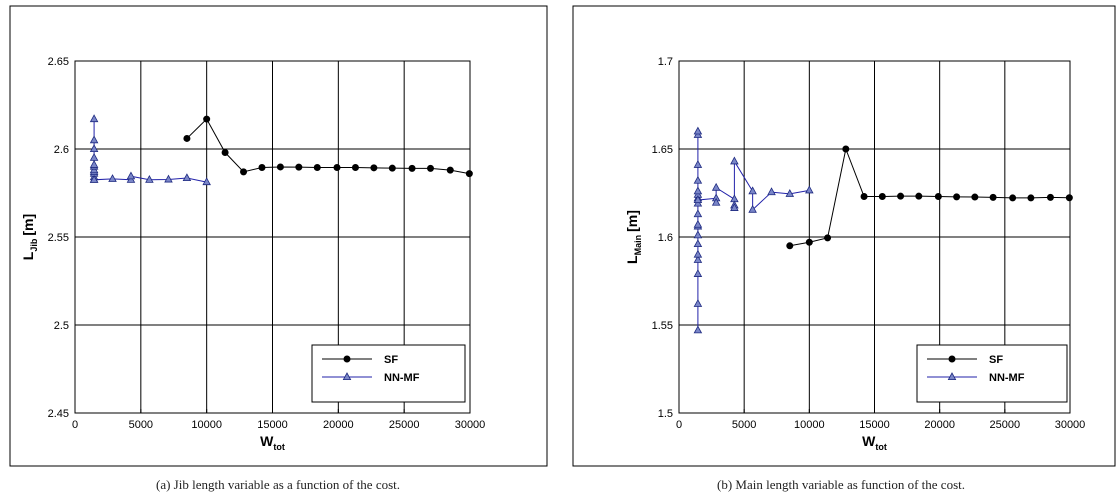 This screenshot has height=502, width=1120. I want to click on y-tick-label: 1.55, so click(662, 326).